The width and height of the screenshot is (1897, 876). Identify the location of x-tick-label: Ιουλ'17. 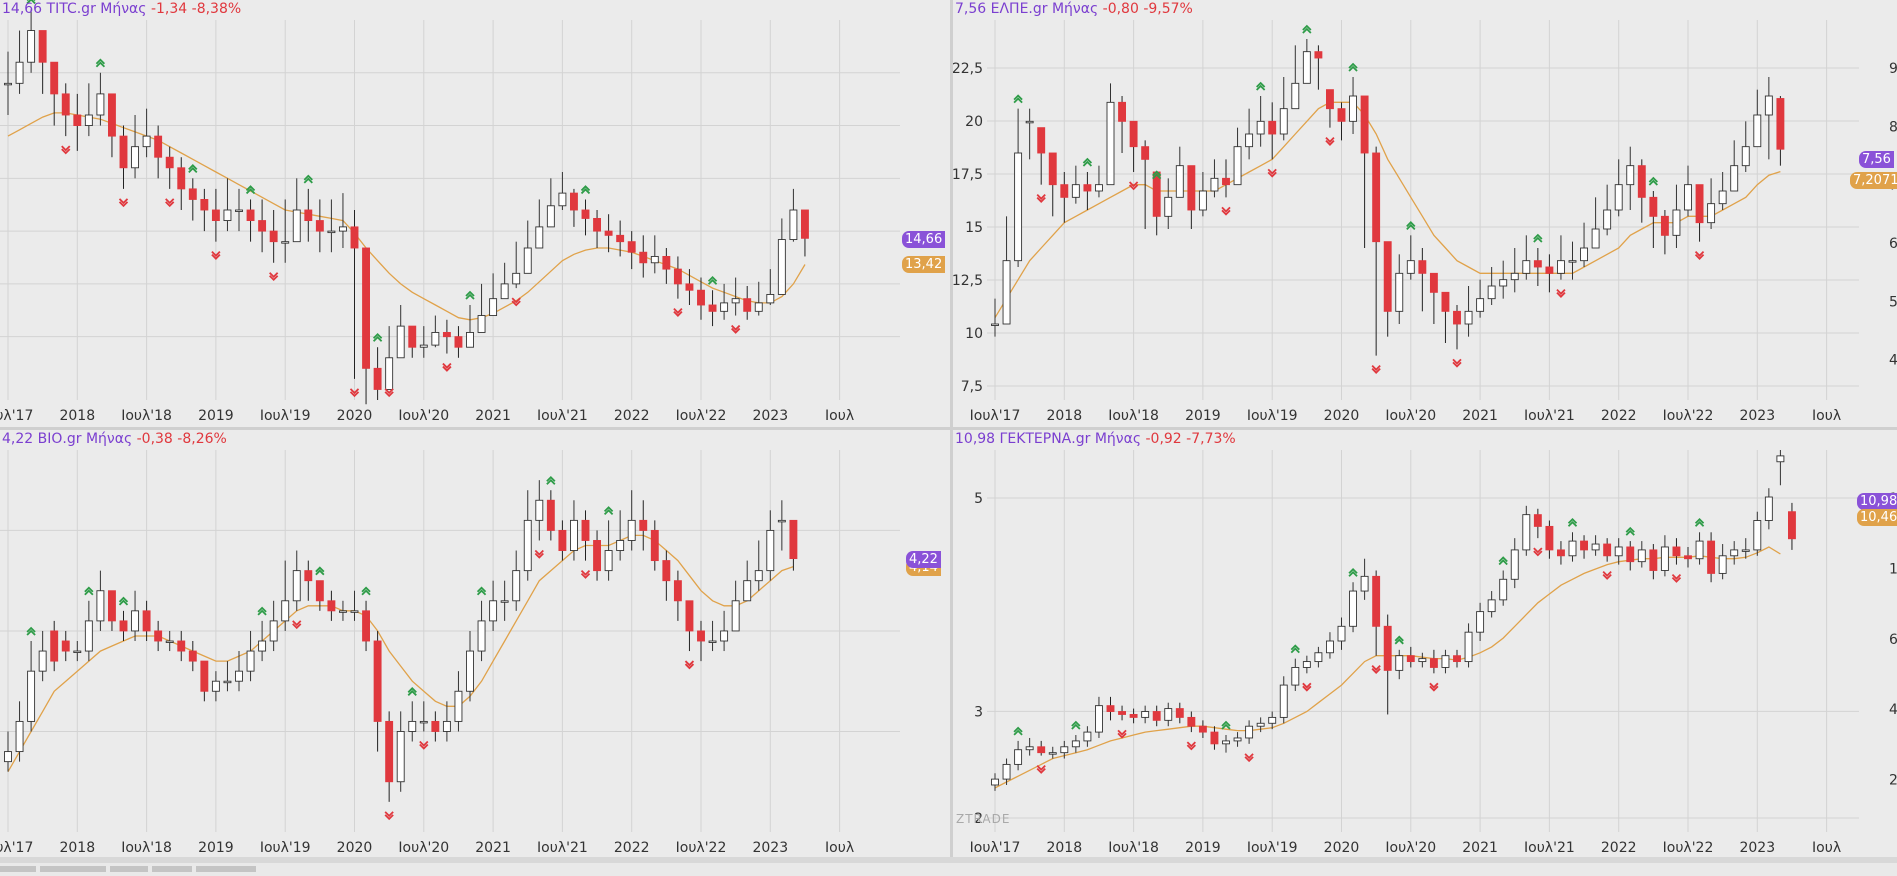
(16, 416).